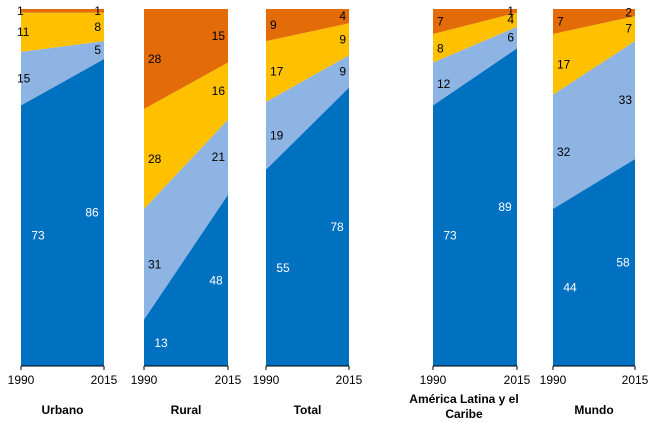 This screenshot has height=423, width=648. Describe the element at coordinates (464, 414) in the screenshot. I see `panel-title: Caribe` at that location.